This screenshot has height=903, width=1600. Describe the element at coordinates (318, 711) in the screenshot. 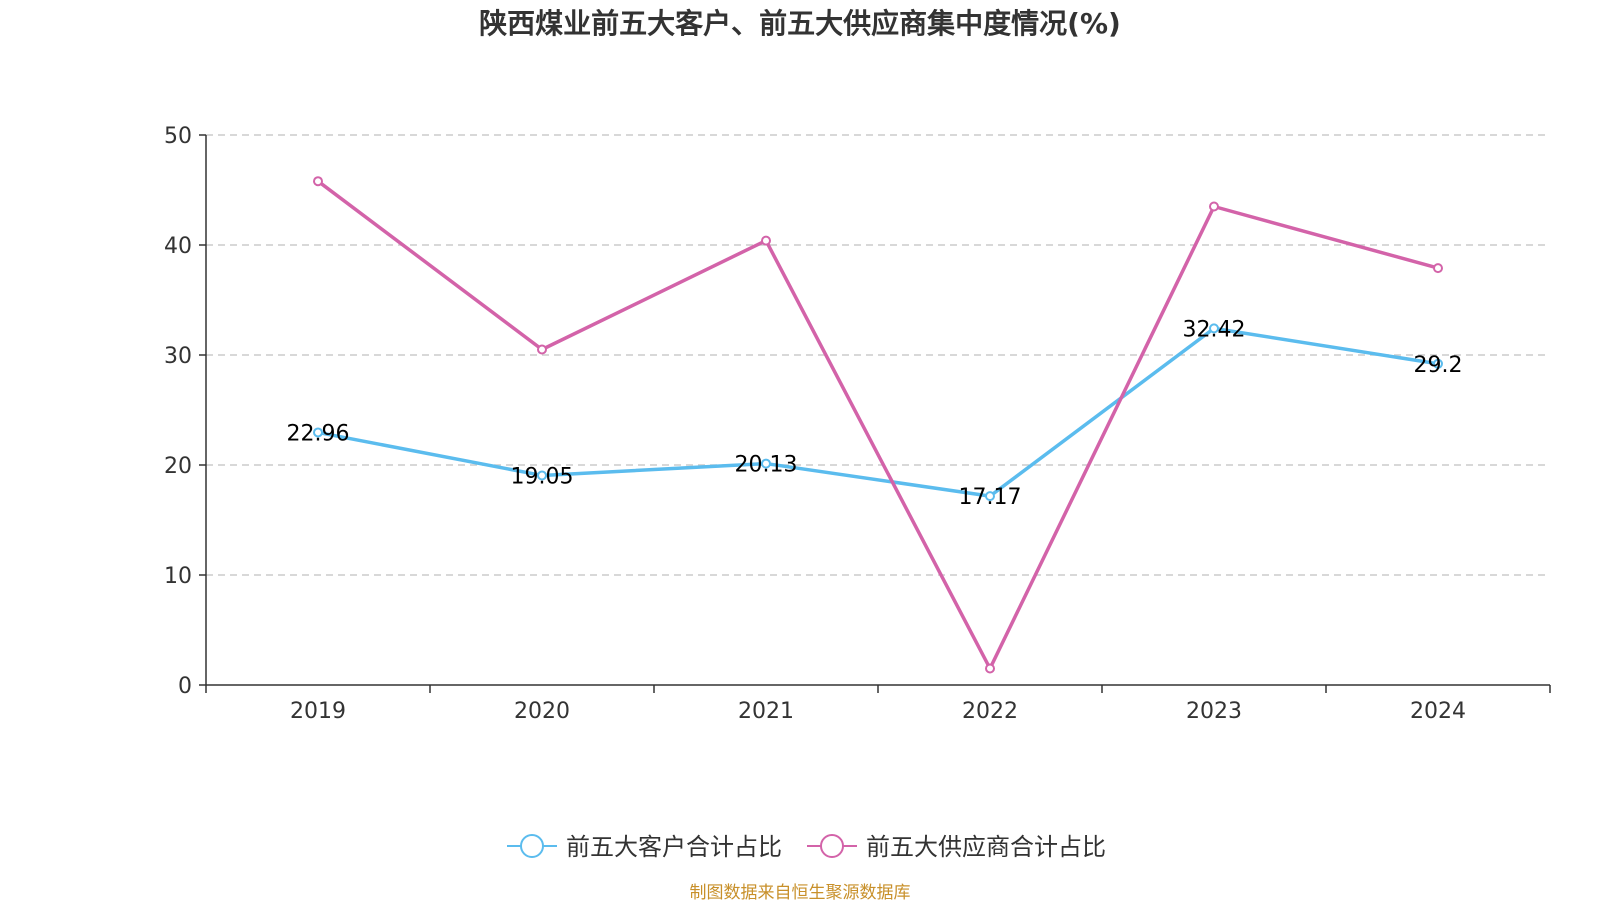

I see `x-tick-label: 2019` at that location.